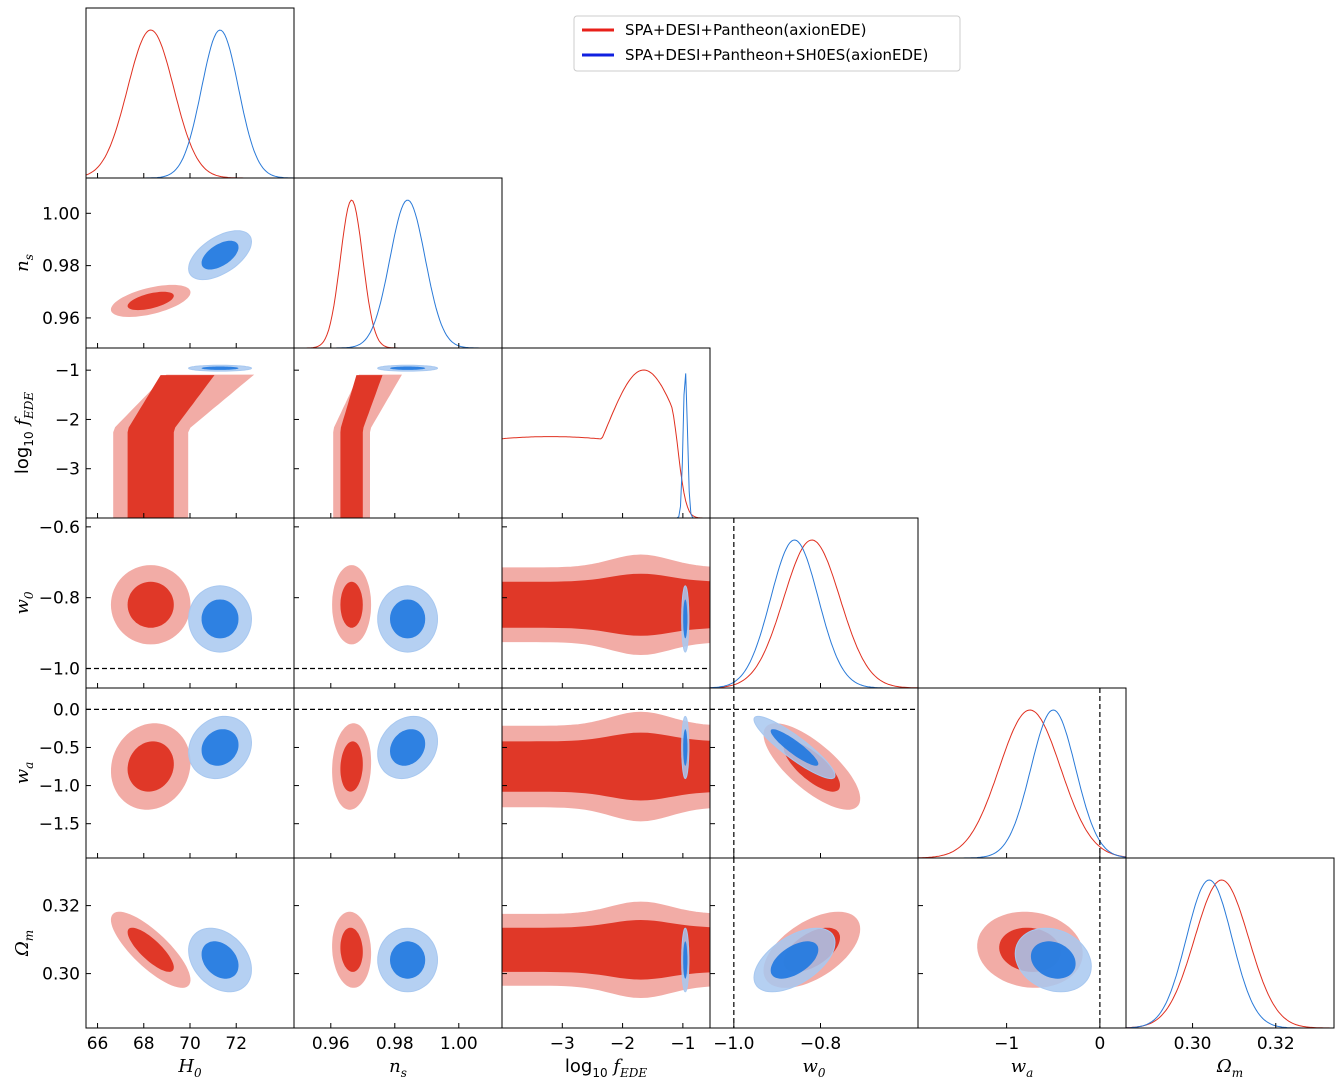 Image resolution: width=1344 pixels, height=1092 pixels. What do you see at coordinates (175, 433) in the screenshot?
I see `panel-H0-log10fEDE: −3 −2 −1` at bounding box center [175, 433].